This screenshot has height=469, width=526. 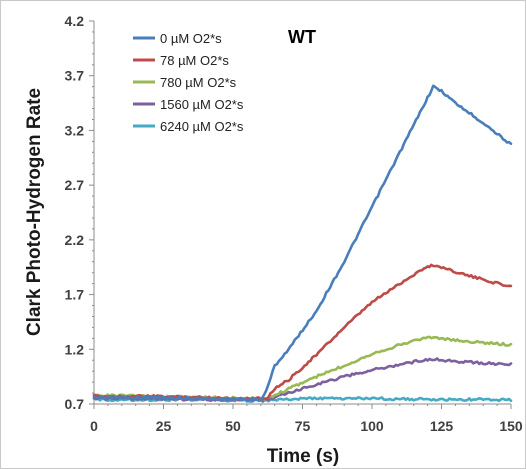 I want to click on legend-label: 1560 µM O2*s, so click(x=202, y=104).